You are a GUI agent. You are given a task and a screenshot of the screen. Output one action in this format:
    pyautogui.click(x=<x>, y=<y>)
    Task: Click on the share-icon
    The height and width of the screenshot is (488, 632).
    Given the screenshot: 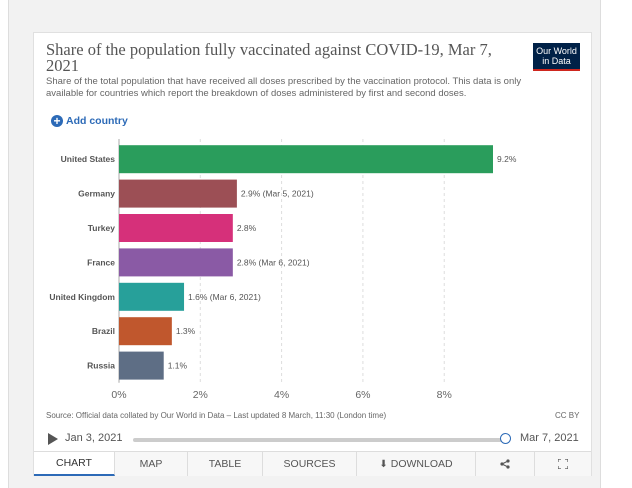 What is the action you would take?
    pyautogui.click(x=505, y=464)
    